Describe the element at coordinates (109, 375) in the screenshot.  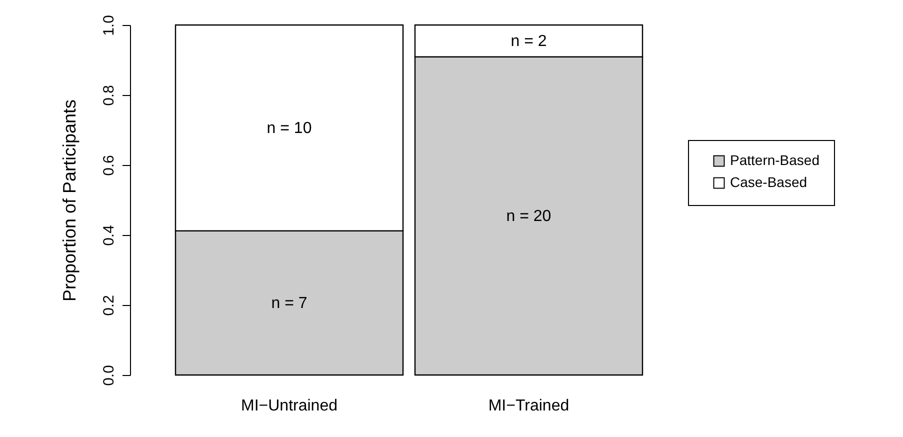
I see `y-tick-label: 0.0` at that location.